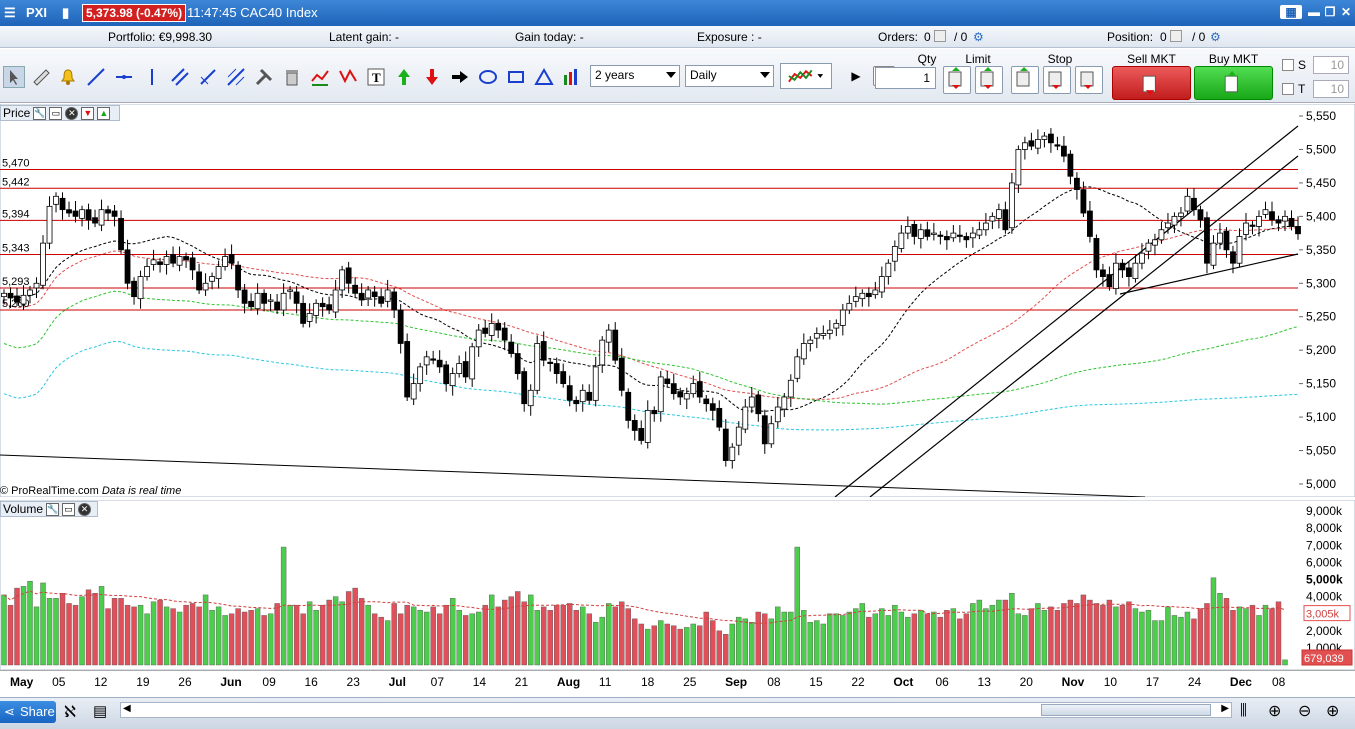 The image size is (1355, 729). What do you see at coordinates (1324, 528) in the screenshot?
I see `volume-tick-label: 8,000k` at bounding box center [1324, 528].